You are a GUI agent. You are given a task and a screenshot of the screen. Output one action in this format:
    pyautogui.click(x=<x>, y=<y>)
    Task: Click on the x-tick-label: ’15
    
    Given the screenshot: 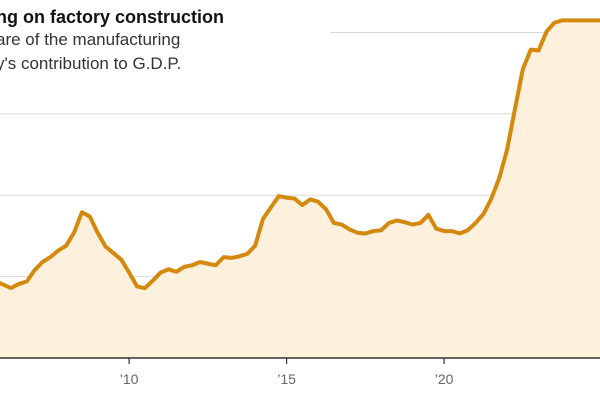 What is the action you would take?
    pyautogui.click(x=286, y=379)
    